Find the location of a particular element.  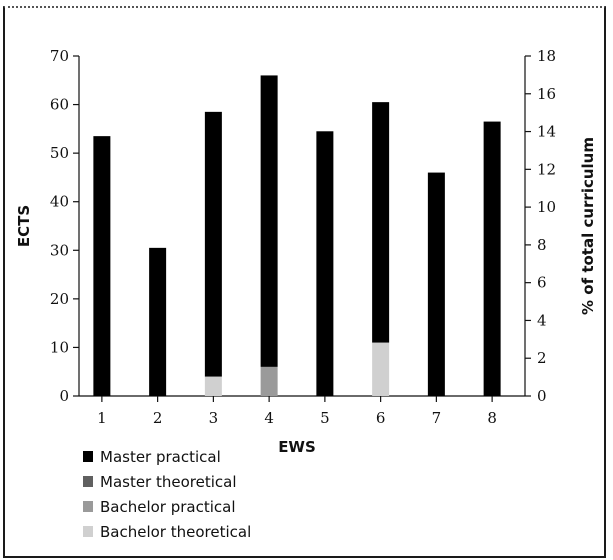

y-tick-label-right: 18 is located at coordinates (546, 56).